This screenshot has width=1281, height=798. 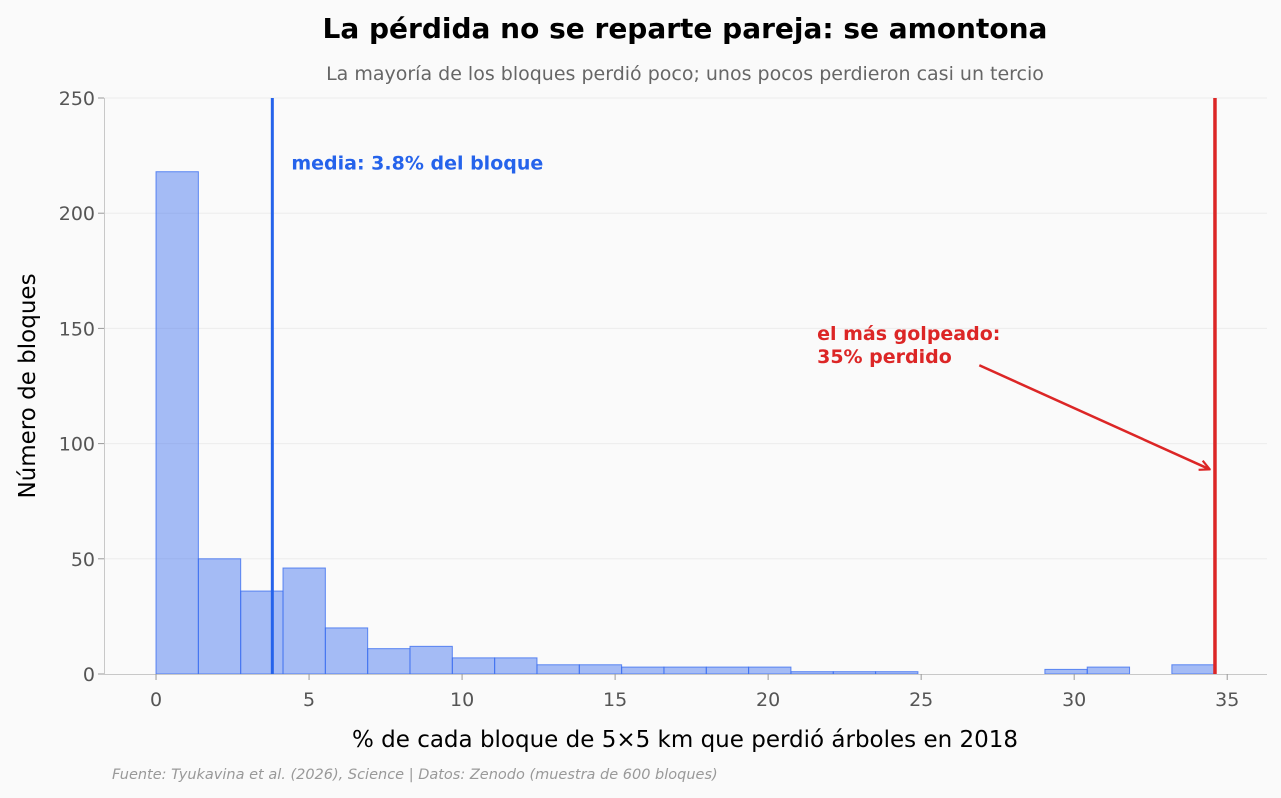 I want to click on x-tick-label: 25, so click(x=921, y=700).